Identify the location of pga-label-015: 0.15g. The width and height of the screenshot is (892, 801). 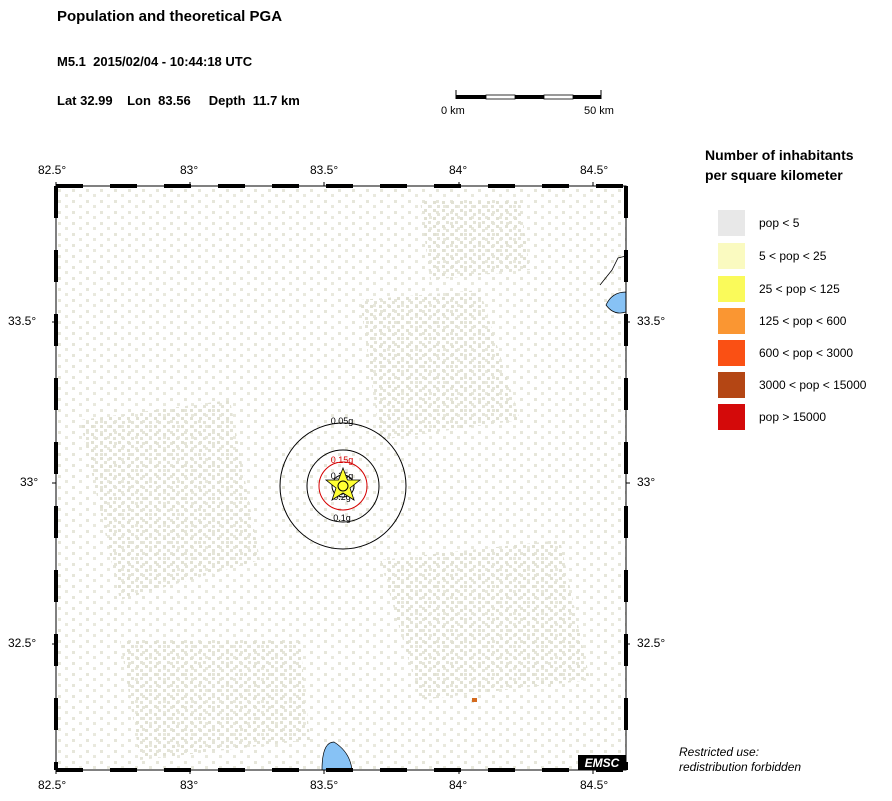
(342, 460).